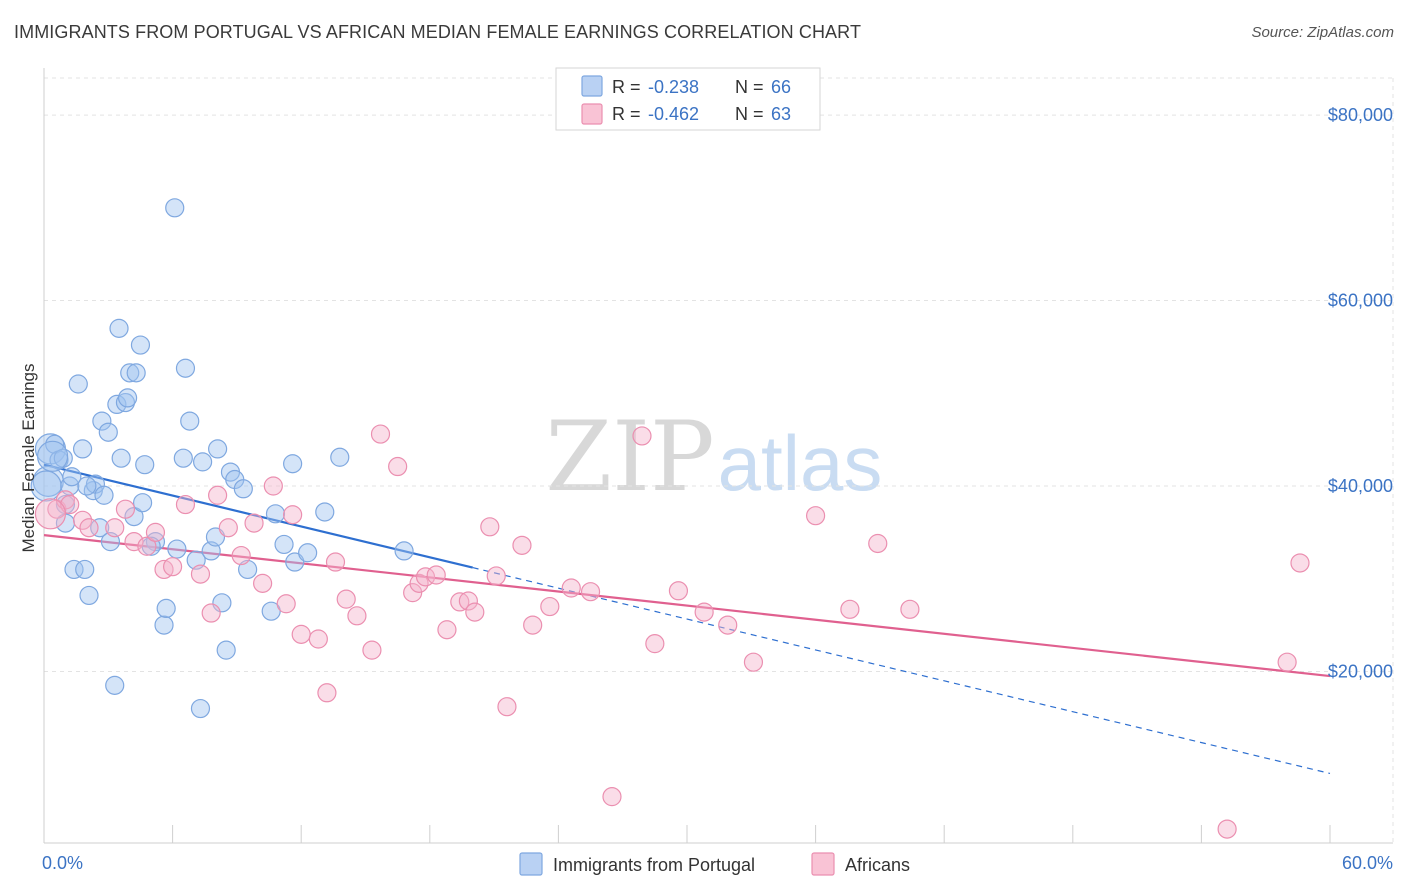  I want to click on series-legend-label-portugal: Immigrants from Portugal, so click(654, 865).